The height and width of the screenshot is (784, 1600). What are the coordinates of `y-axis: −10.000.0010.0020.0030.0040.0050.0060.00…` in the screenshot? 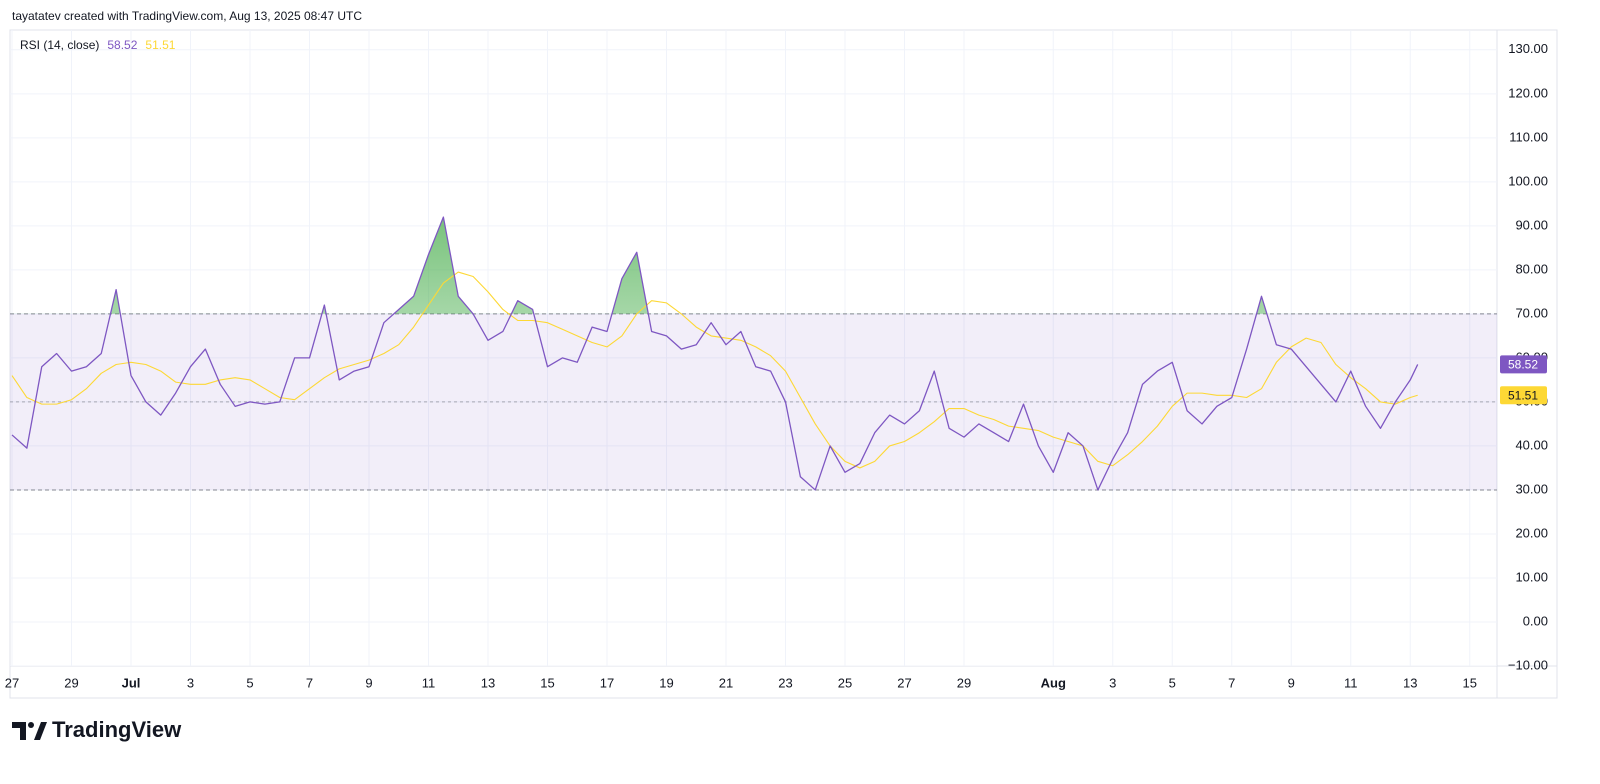 It's located at (1524, 356).